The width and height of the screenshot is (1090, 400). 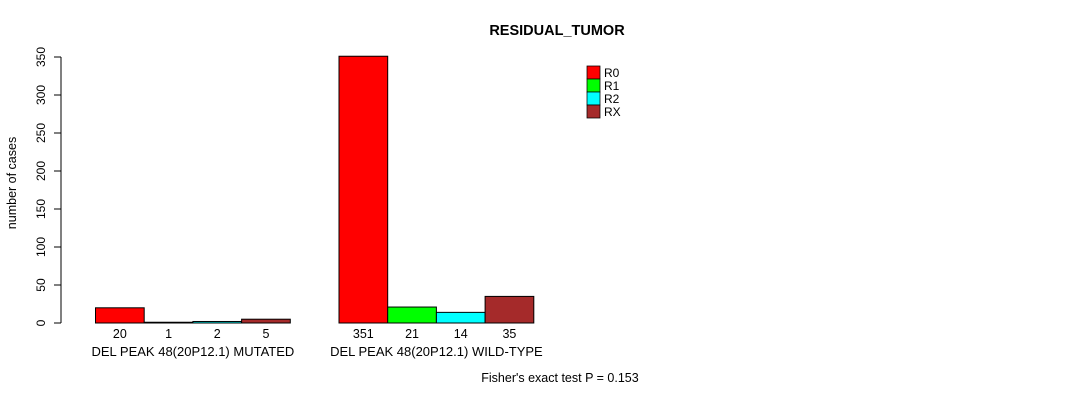 I want to click on bar-value-label: 2, so click(x=217, y=334).